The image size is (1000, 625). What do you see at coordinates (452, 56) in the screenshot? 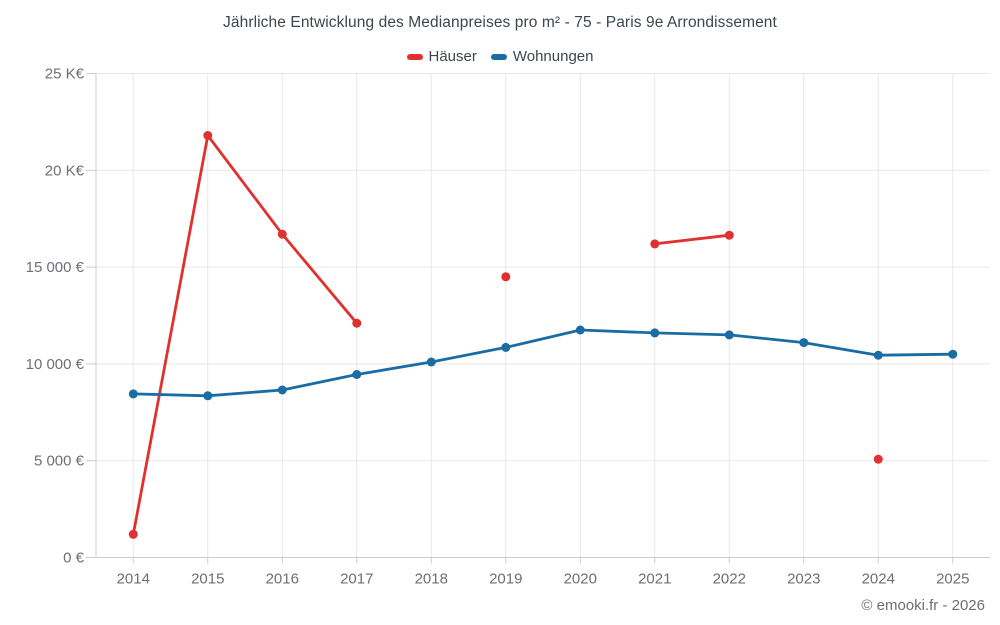
I see `legend-label-haeuser: Häuser` at bounding box center [452, 56].